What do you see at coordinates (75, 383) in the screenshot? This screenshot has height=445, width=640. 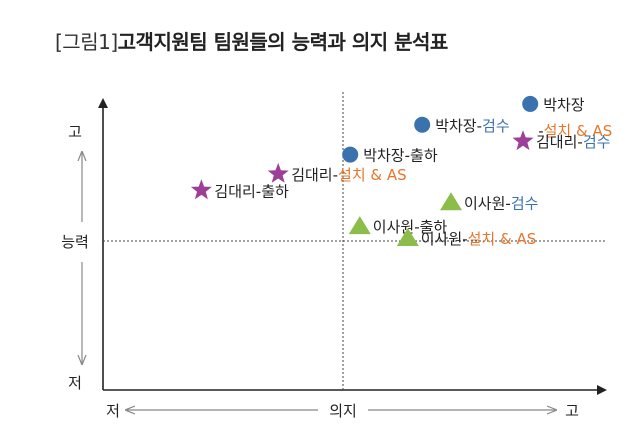 I see `y-low-label: 저` at bounding box center [75, 383].